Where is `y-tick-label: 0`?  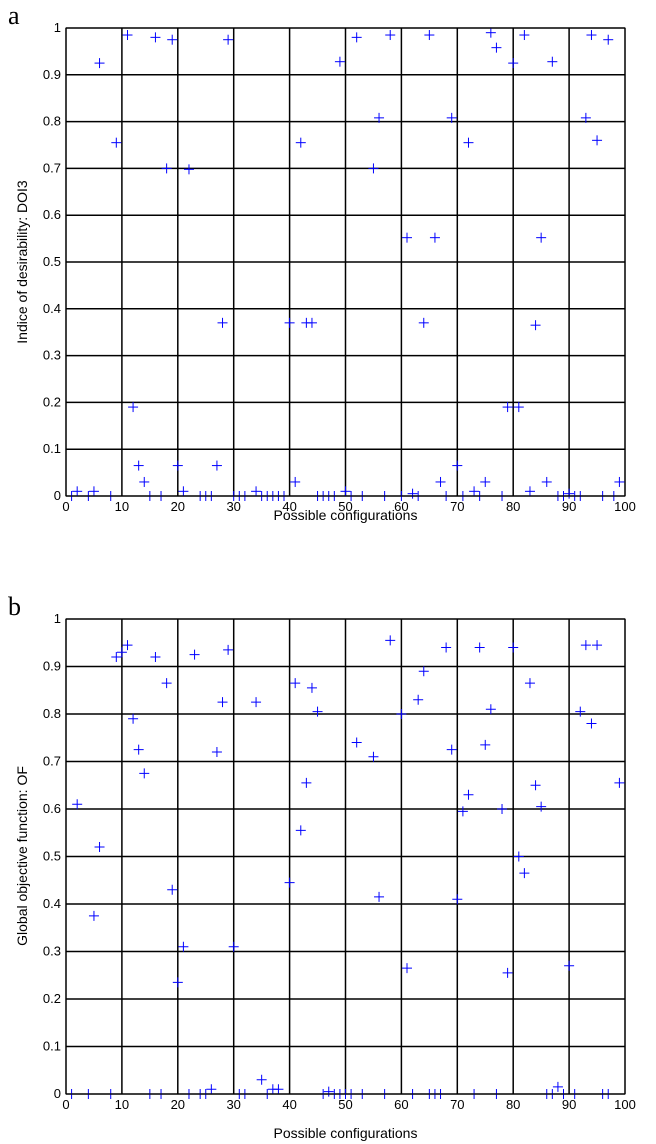 y-tick-label: 0 is located at coordinates (57, 1093).